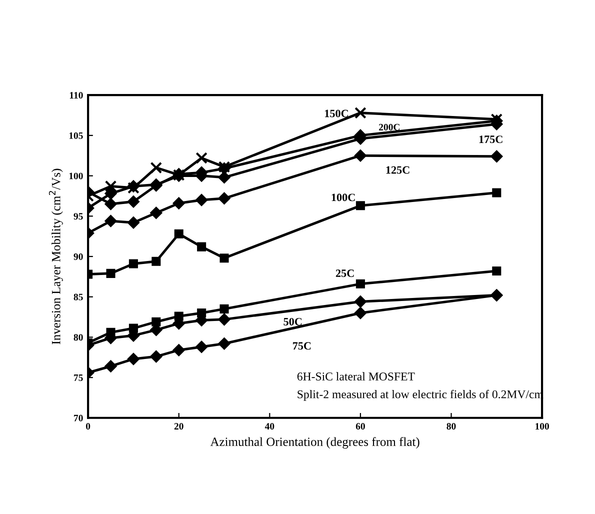 Image resolution: width=595 pixels, height=514 pixels. I want to click on annotation: 6H-SiC lateral MOSFET, so click(356, 376).